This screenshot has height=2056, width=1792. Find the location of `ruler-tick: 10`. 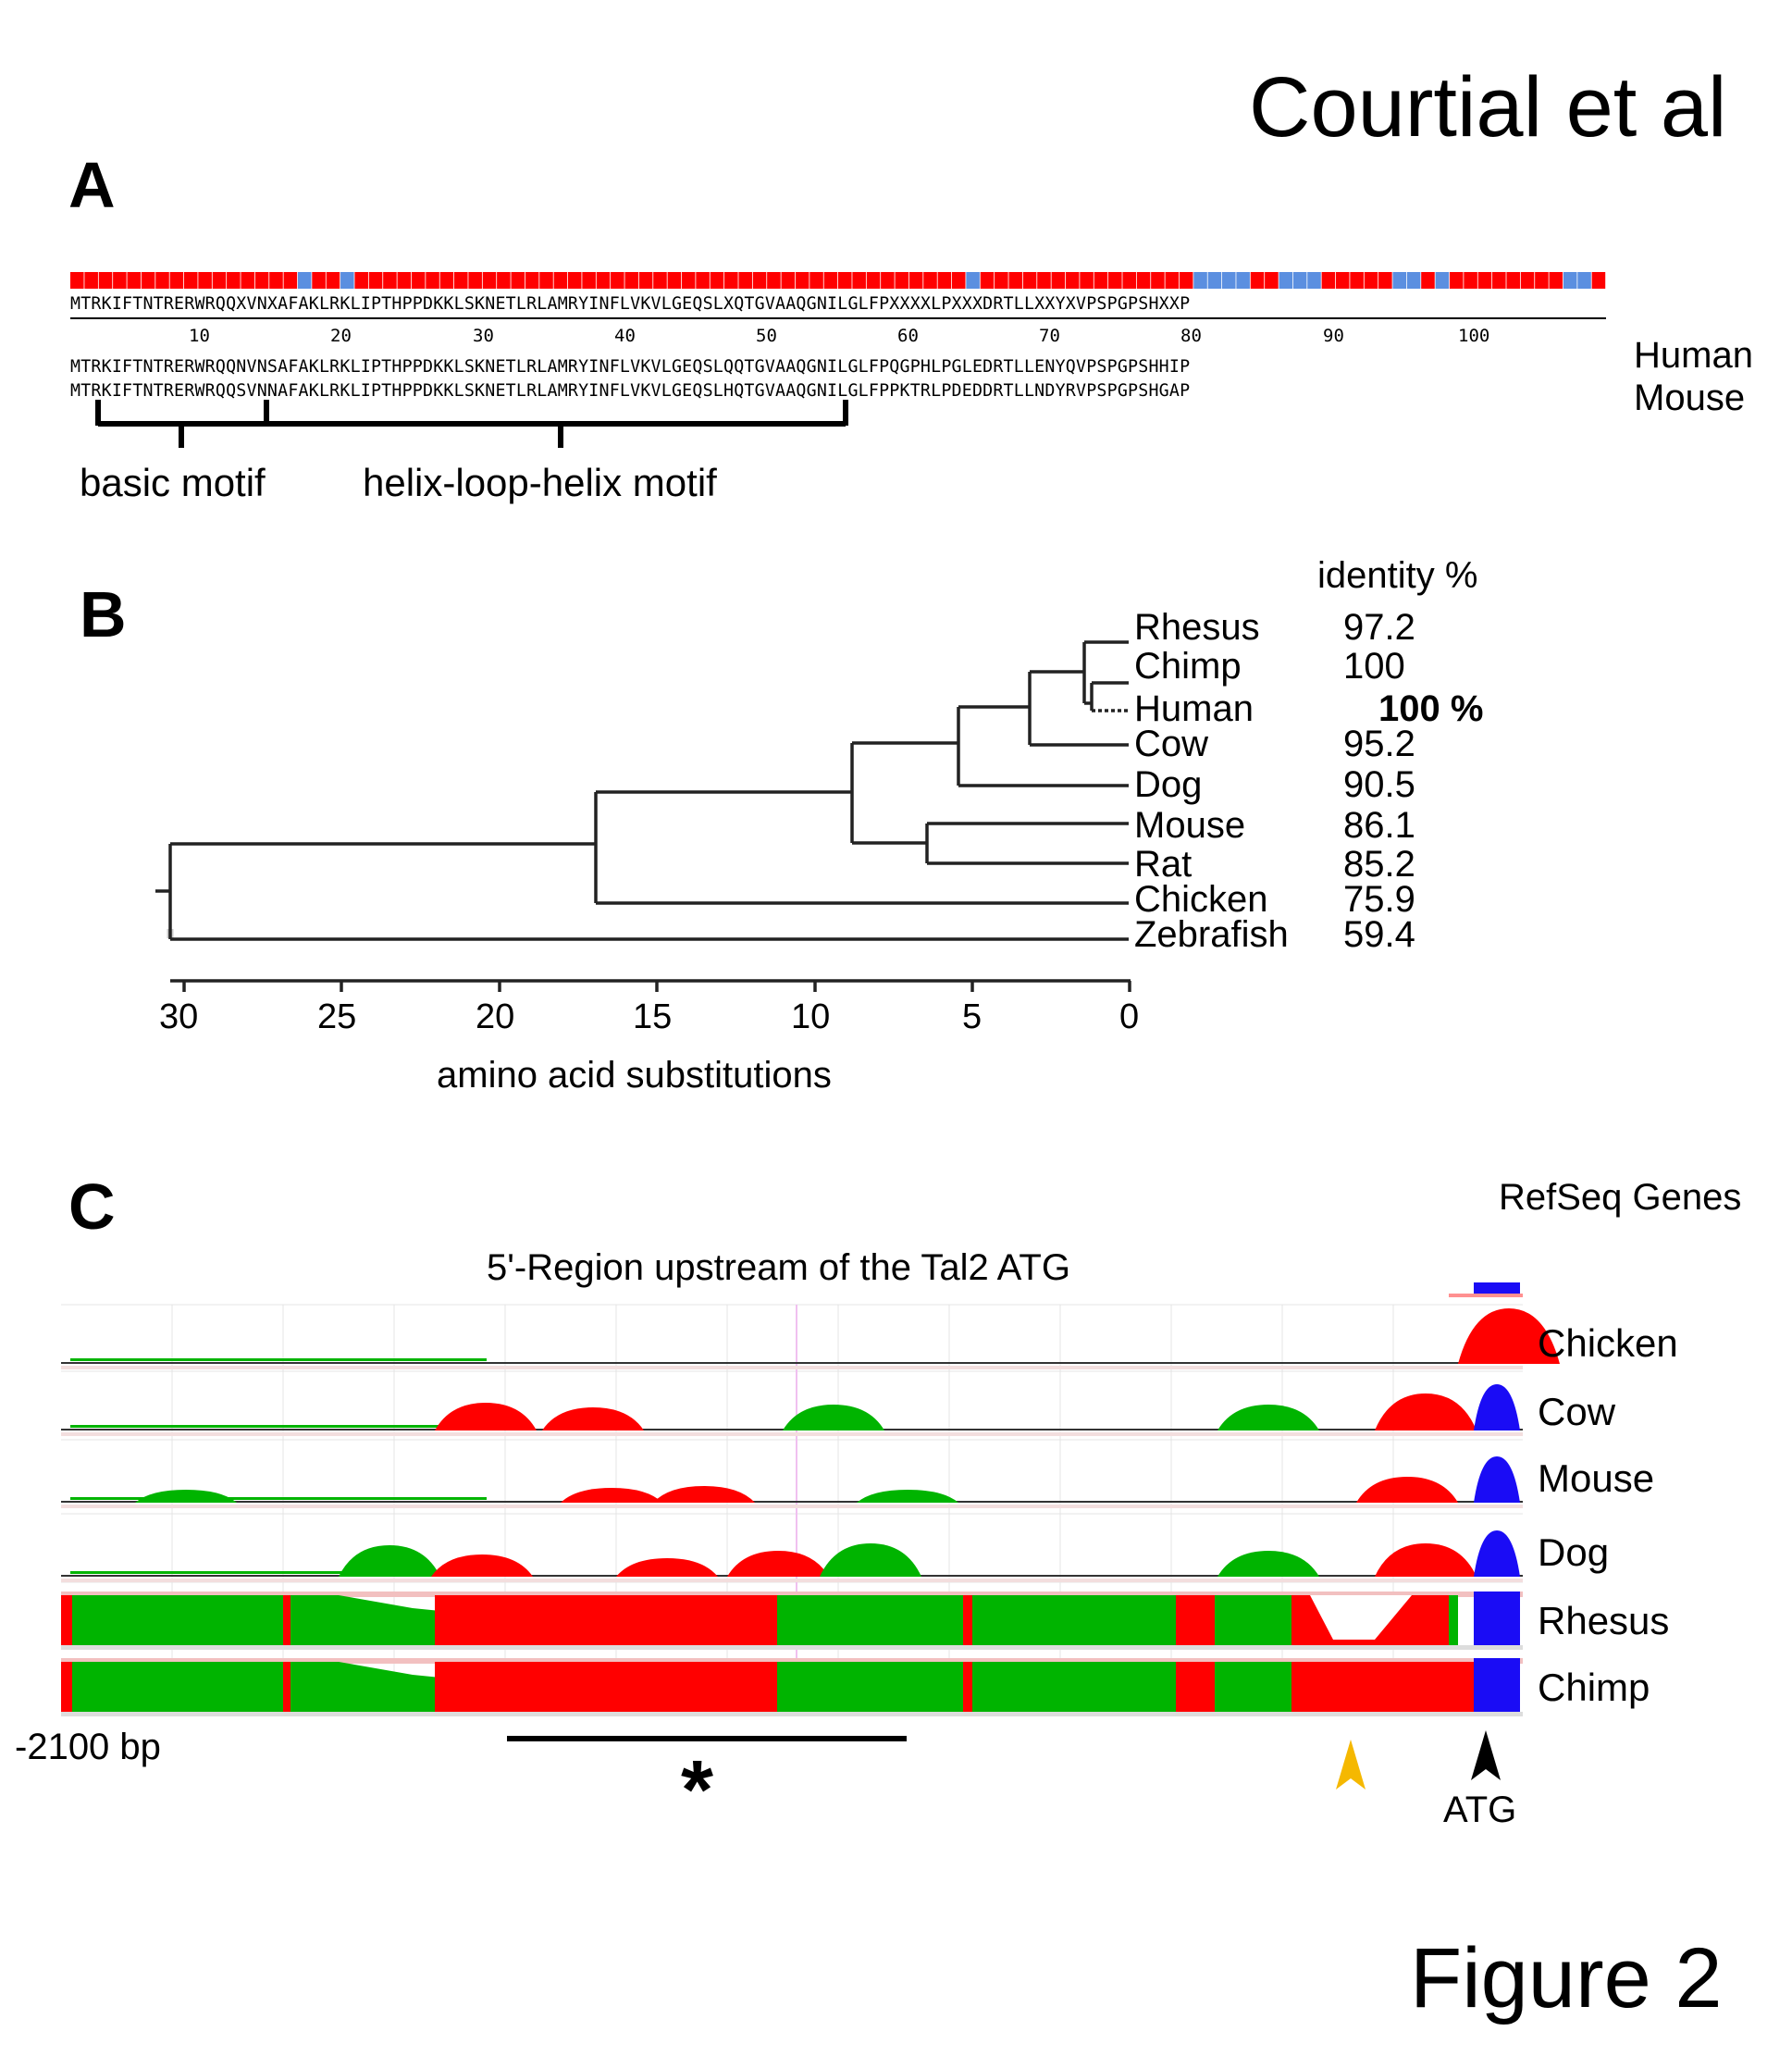

ruler-tick: 10 is located at coordinates (199, 336).